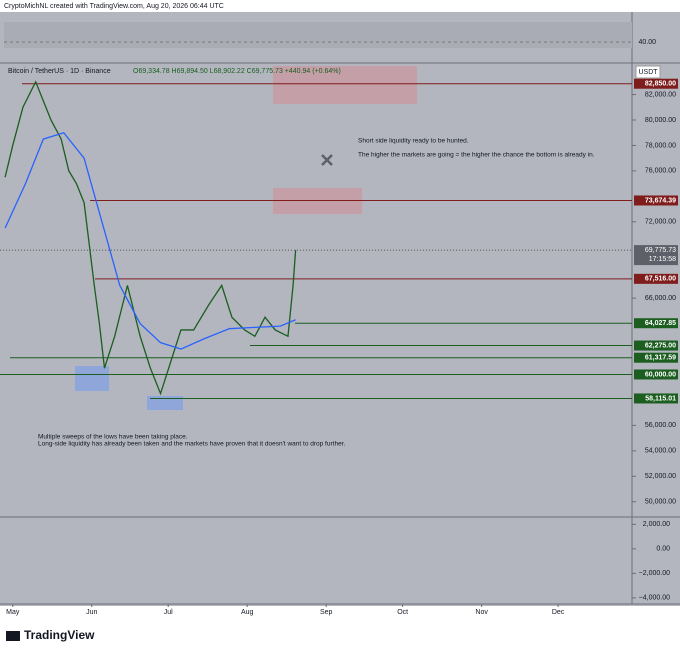 The height and width of the screenshot is (657, 680). Describe the element at coordinates (13, 612) in the screenshot. I see `x-tick-label: May` at that location.